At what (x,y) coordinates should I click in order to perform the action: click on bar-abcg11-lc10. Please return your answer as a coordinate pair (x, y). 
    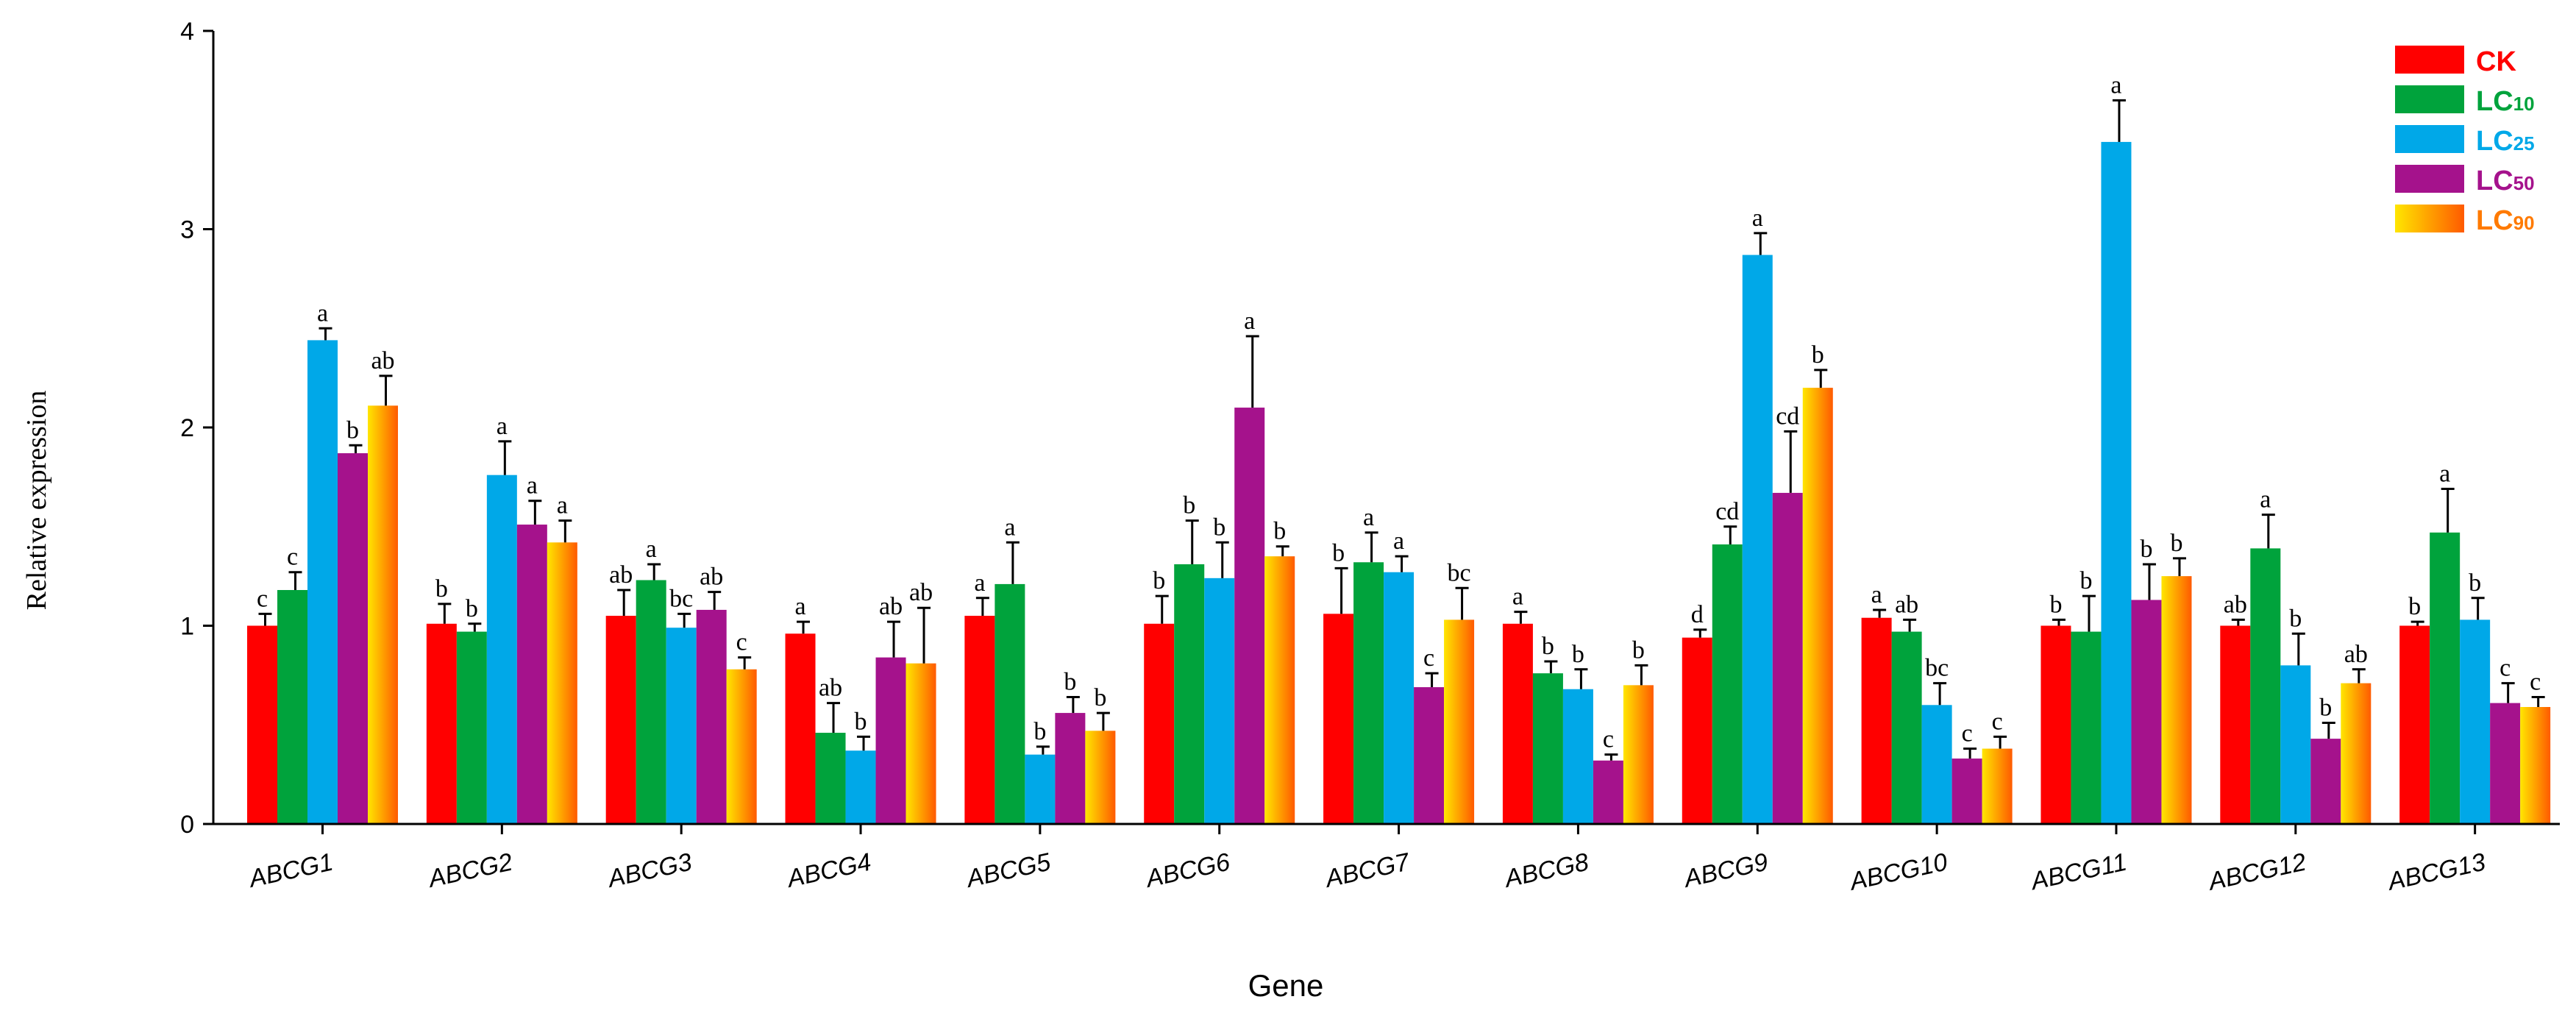
    Looking at the image, I should click on (2086, 727).